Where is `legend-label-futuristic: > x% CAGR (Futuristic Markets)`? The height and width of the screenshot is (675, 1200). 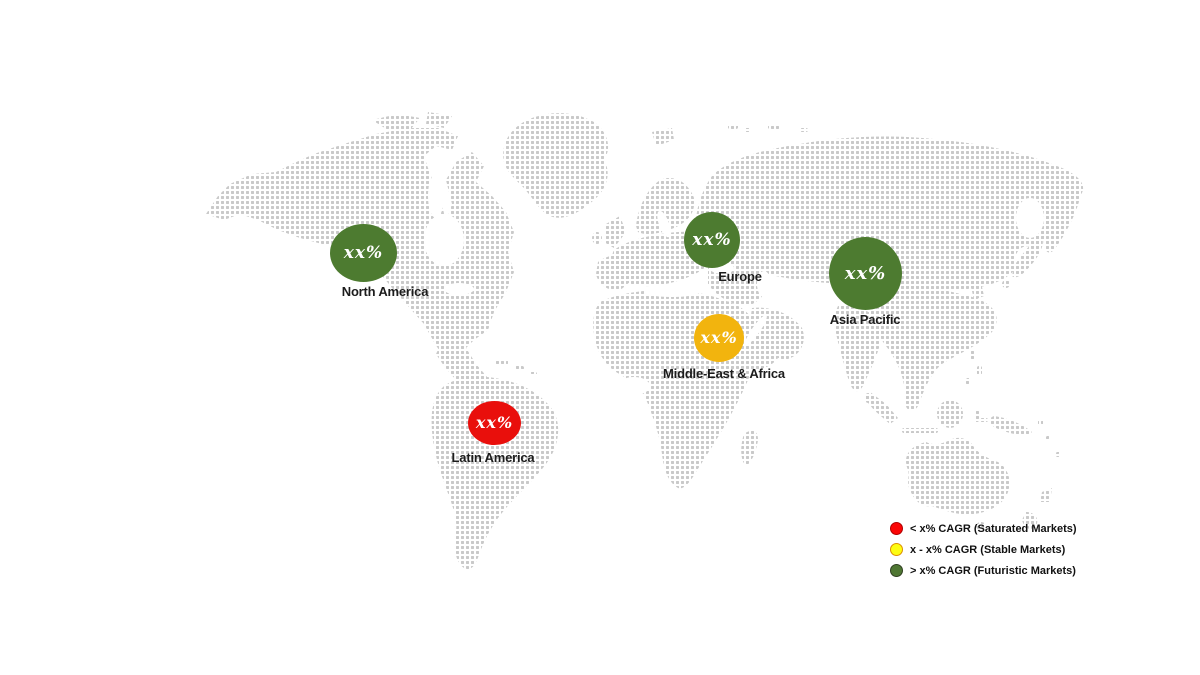 legend-label-futuristic: > x% CAGR (Futuristic Markets) is located at coordinates (993, 570).